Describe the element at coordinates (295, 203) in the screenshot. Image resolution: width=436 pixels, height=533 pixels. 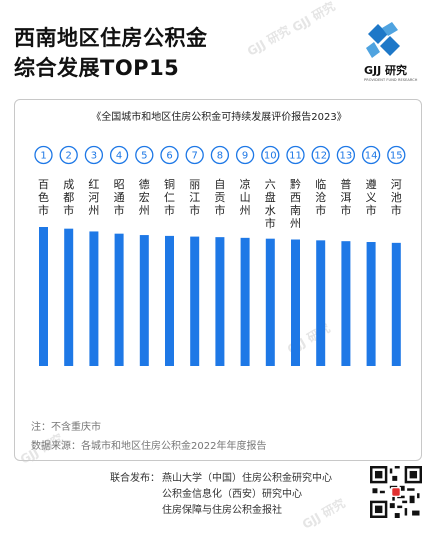
I see `category-label: 黔西南州` at that location.